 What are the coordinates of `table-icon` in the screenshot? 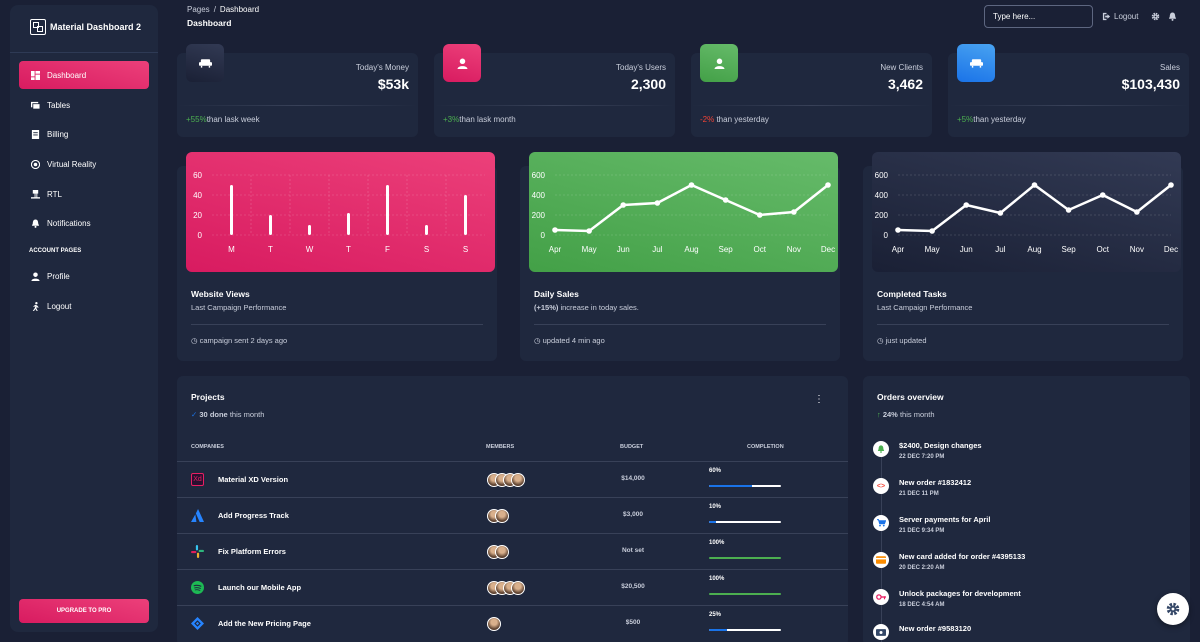 It's located at (35, 105).